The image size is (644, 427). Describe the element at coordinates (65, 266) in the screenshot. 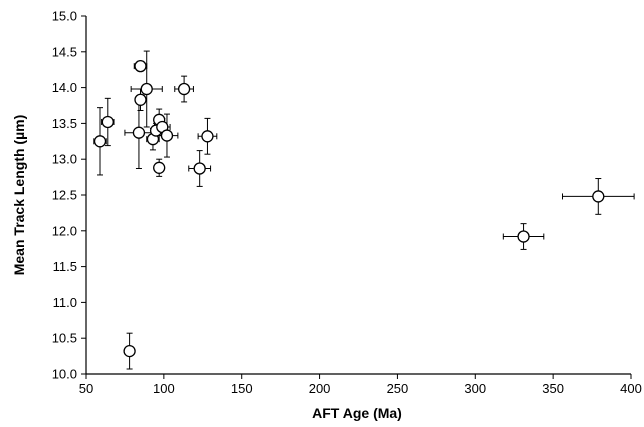

I see `y-tick-label: 11.5` at that location.